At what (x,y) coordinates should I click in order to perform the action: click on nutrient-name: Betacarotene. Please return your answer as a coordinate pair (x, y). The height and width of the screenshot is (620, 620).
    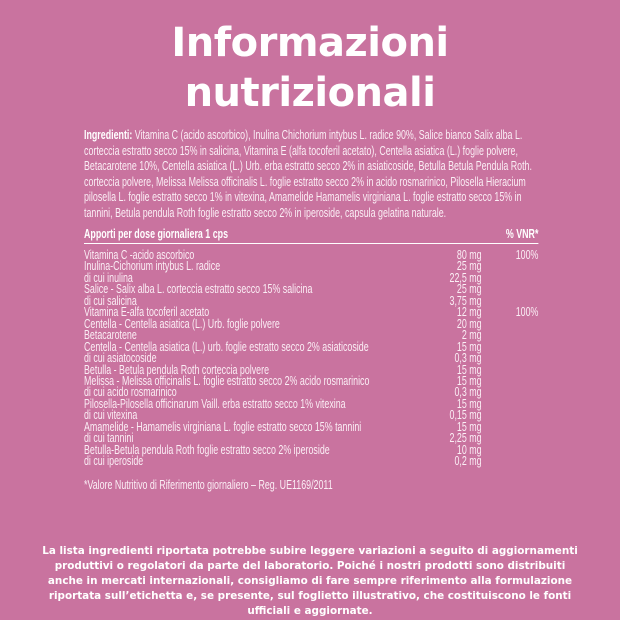
    Looking at the image, I should click on (110, 335).